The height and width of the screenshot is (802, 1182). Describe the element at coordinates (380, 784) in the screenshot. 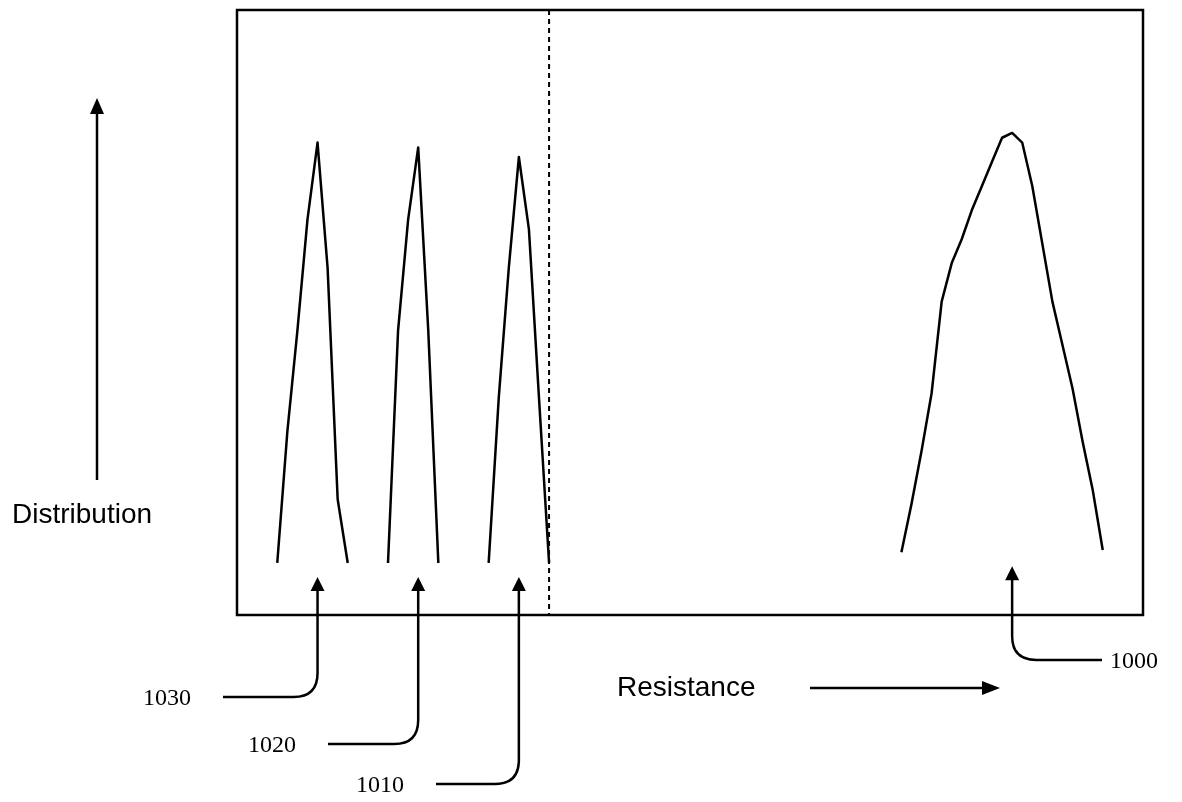

I see `text: 1010` at that location.